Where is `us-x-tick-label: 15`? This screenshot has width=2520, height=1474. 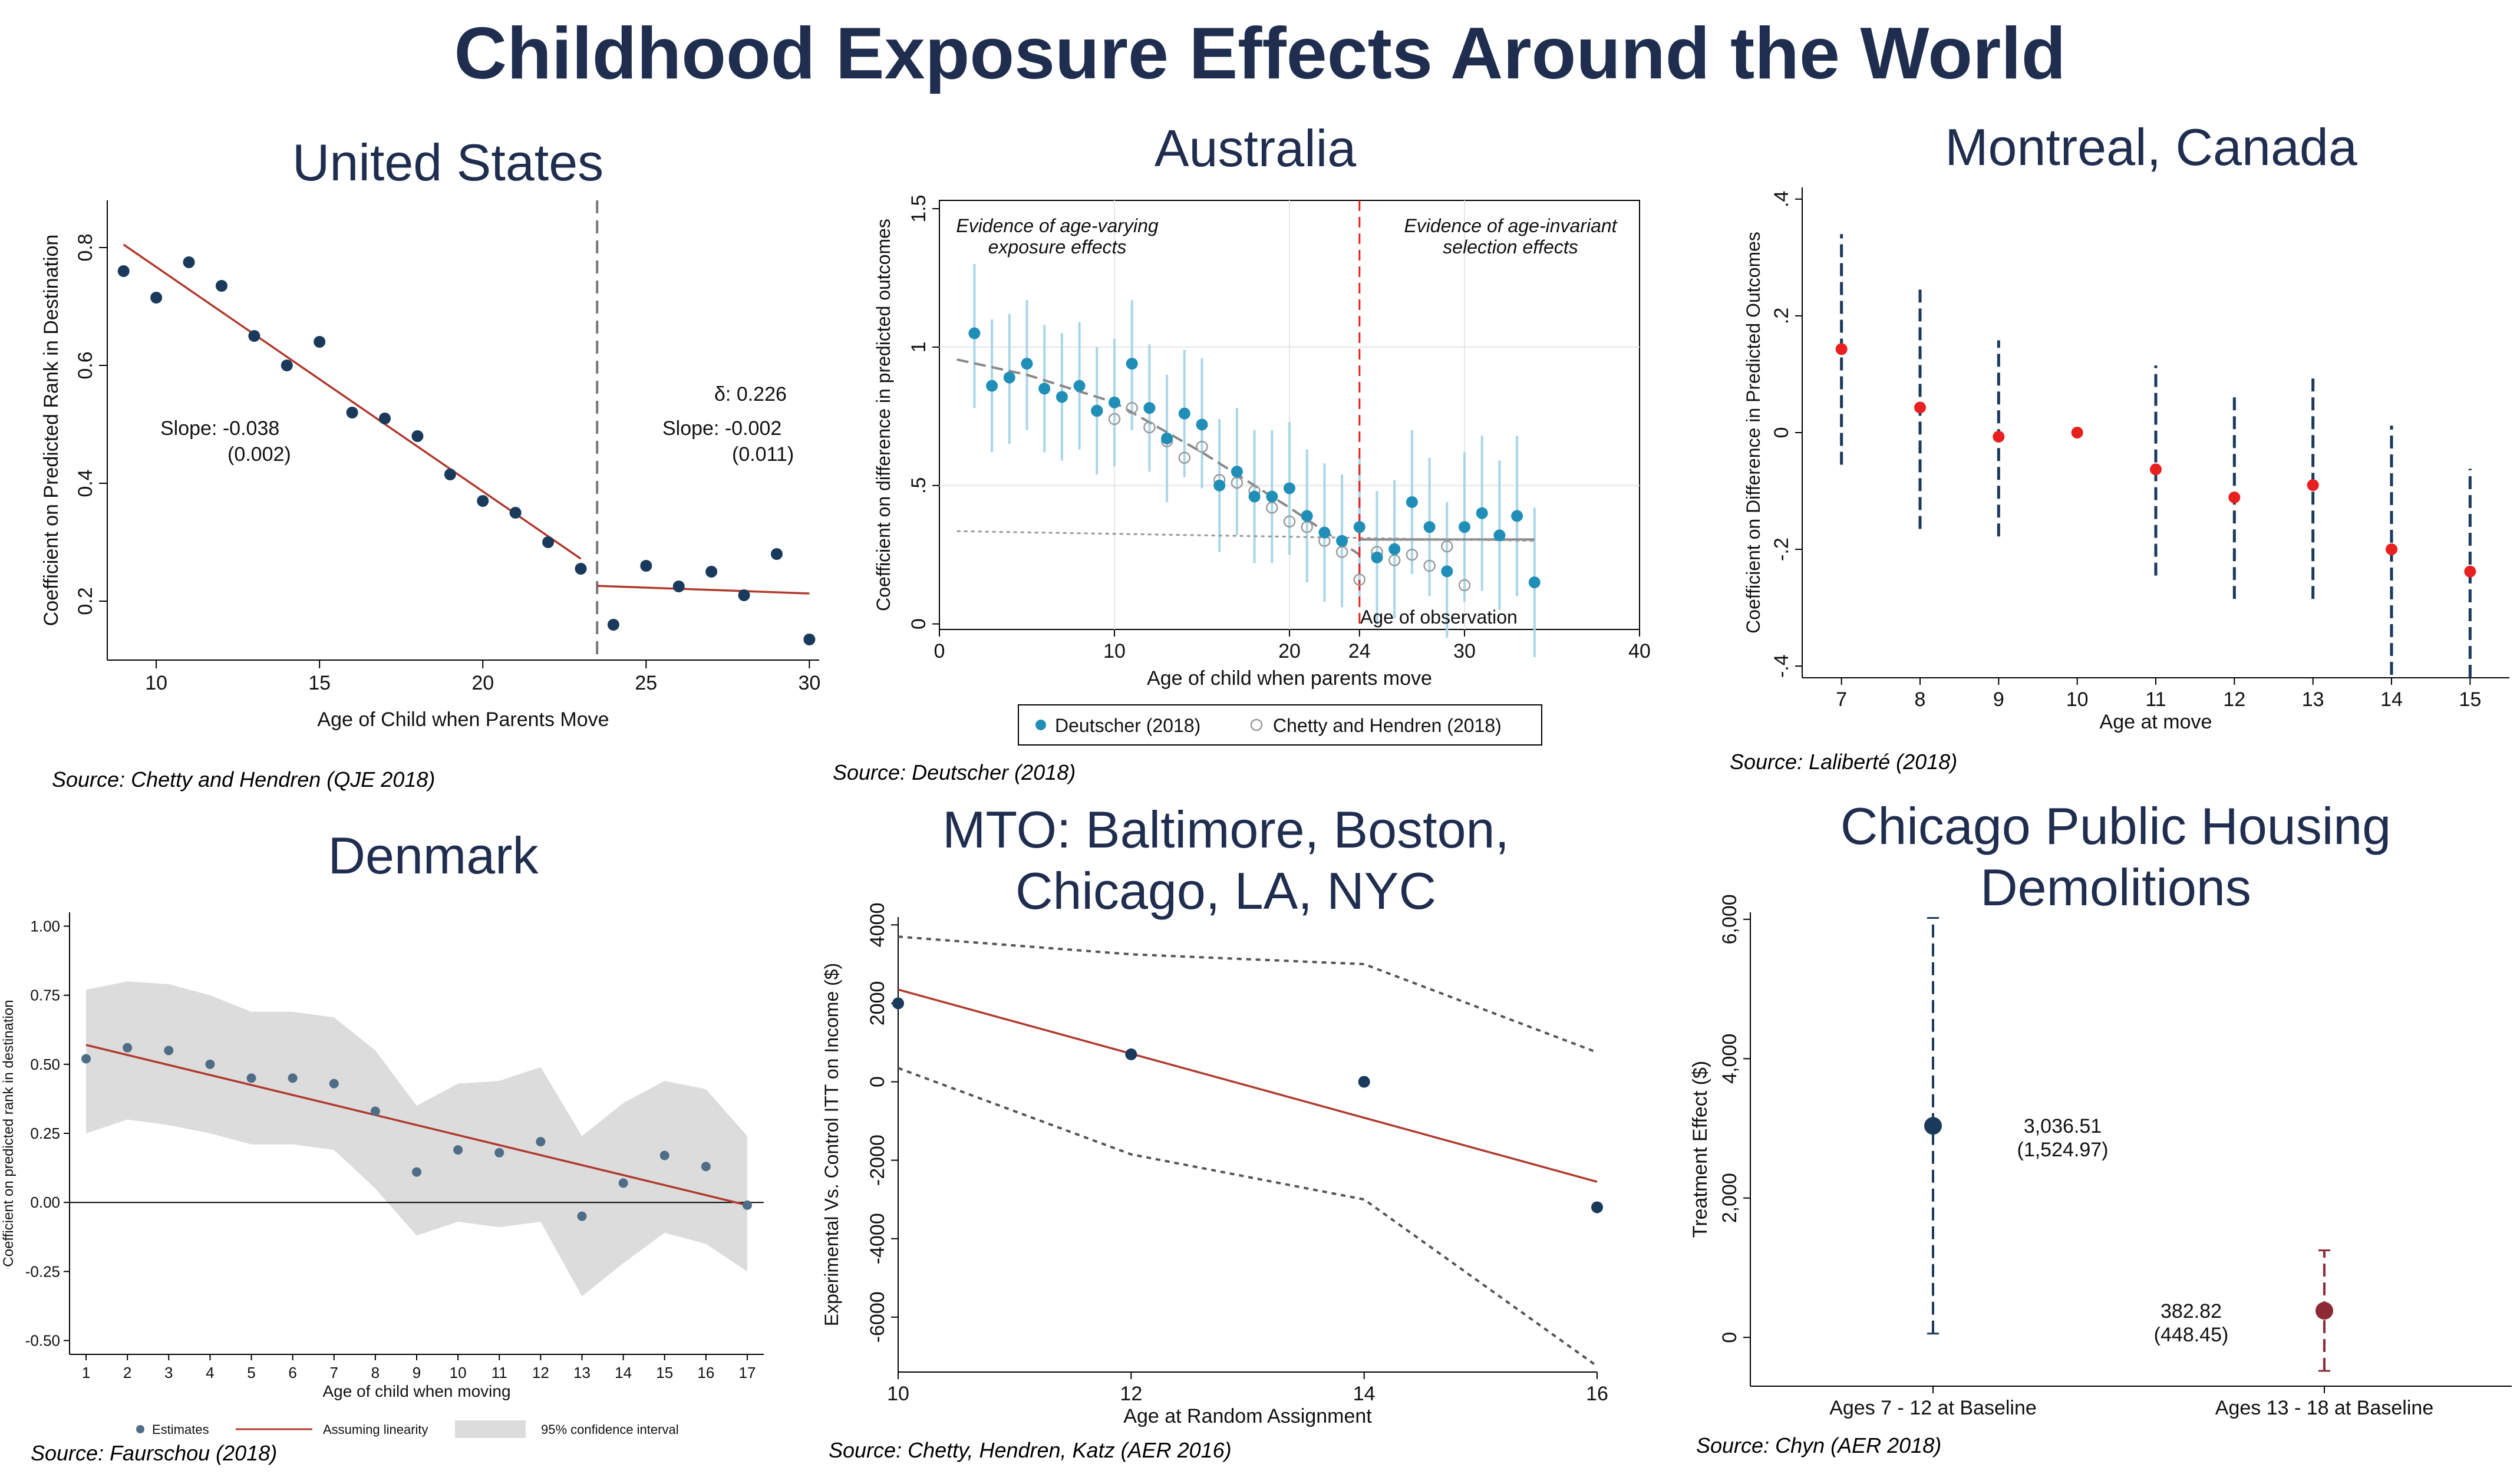 us-x-tick-label: 15 is located at coordinates (319, 683).